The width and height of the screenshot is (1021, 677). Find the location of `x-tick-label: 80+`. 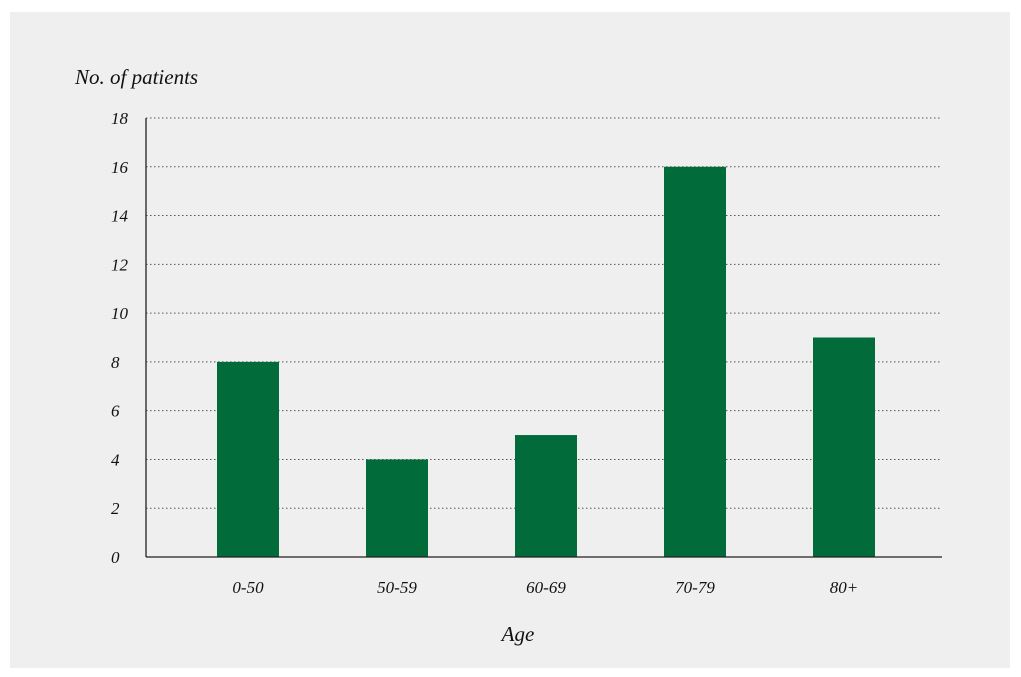

x-tick-label: 80+ is located at coordinates (844, 587).